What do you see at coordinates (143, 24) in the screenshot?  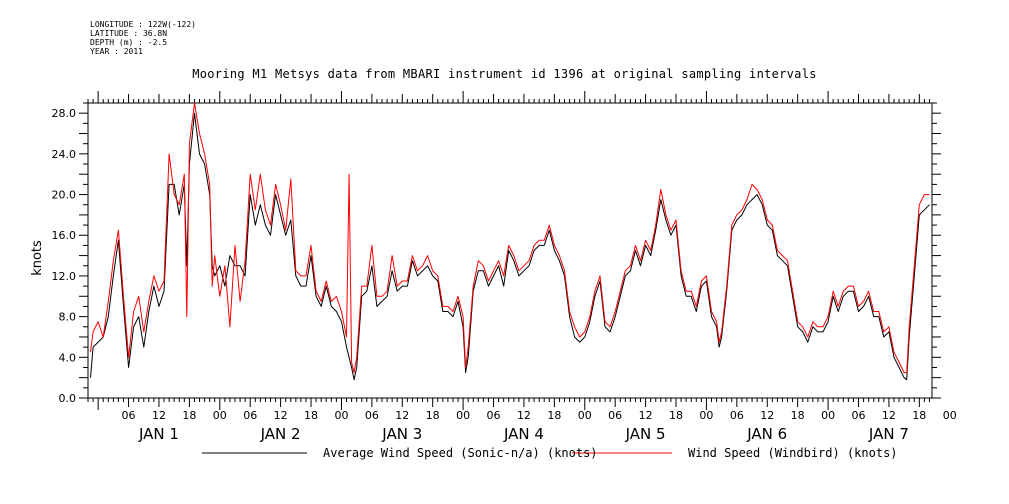 I see `longitude-text: LONGITUDE : 122W(-122)` at bounding box center [143, 24].